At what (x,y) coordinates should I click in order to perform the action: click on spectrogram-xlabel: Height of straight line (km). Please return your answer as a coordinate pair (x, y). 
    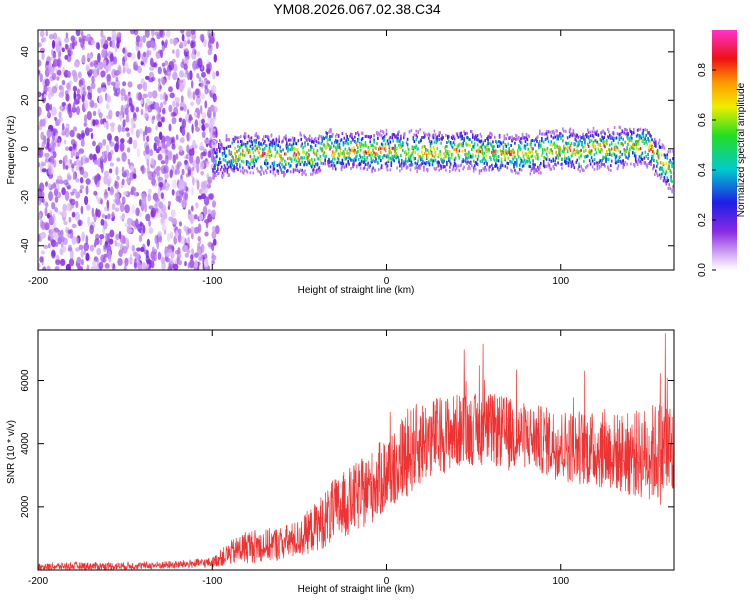
    Looking at the image, I should click on (356, 290).